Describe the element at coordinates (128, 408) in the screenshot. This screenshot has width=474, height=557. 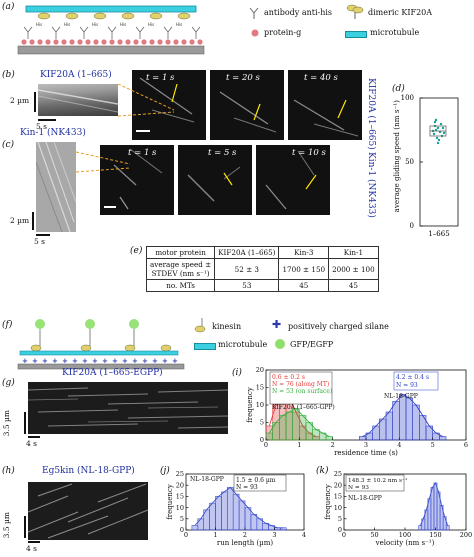
I see `kymograph-g` at that location.